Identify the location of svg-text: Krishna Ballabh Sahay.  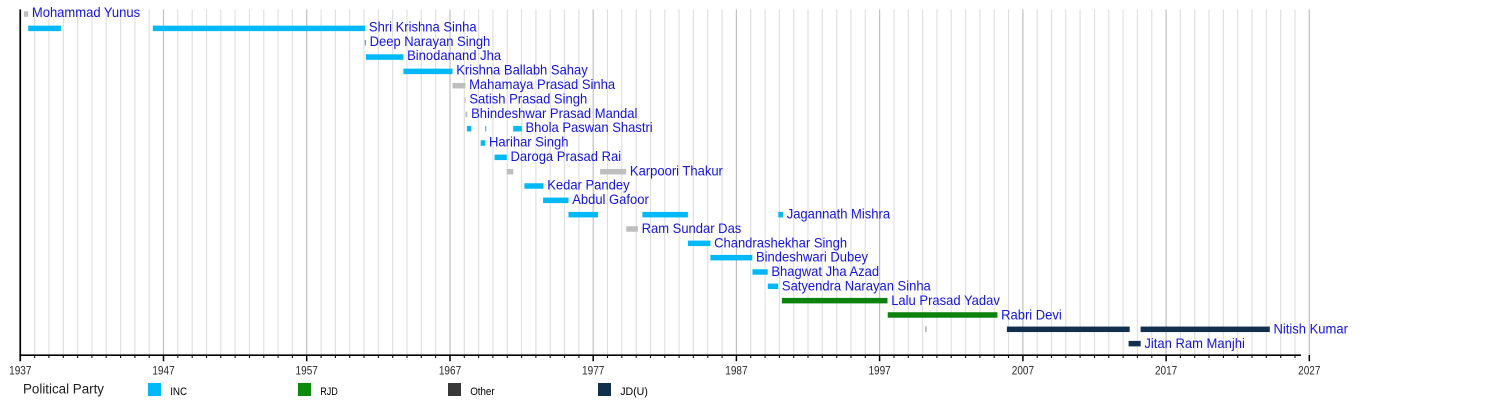
(522, 70).